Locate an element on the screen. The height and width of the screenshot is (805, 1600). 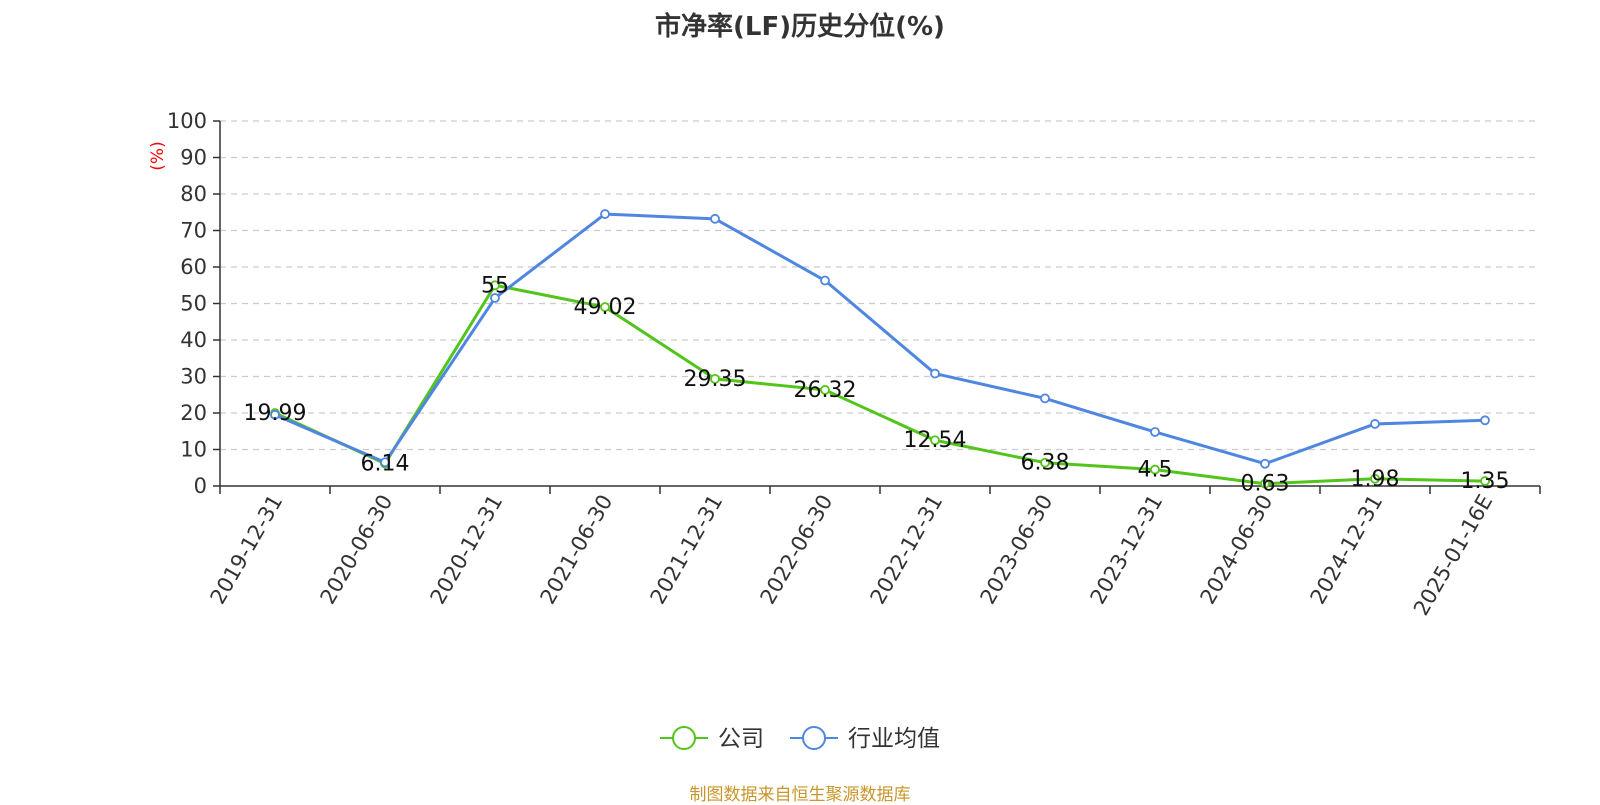
y-tick-label: 100 is located at coordinates (187, 121).